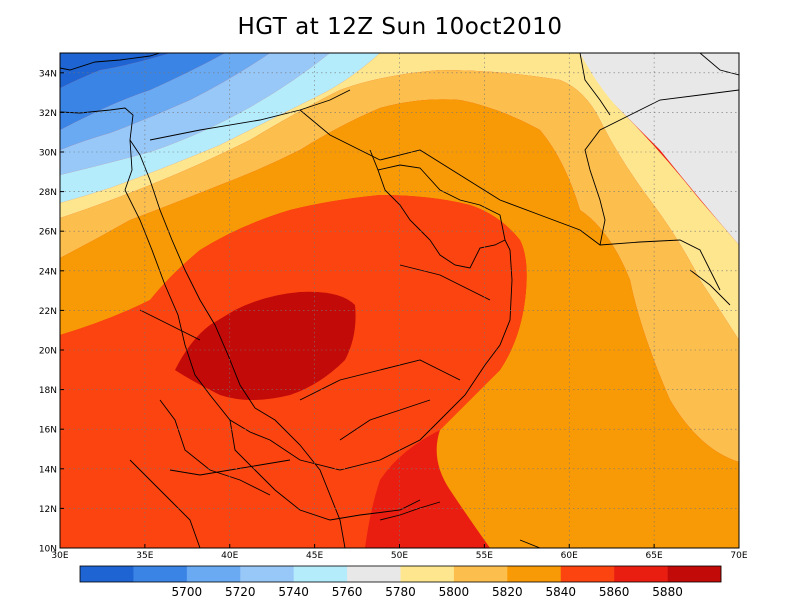 The width and height of the screenshot is (800, 600). Describe the element at coordinates (48, 470) in the screenshot. I see `lat-tick-label: 14N` at that location.